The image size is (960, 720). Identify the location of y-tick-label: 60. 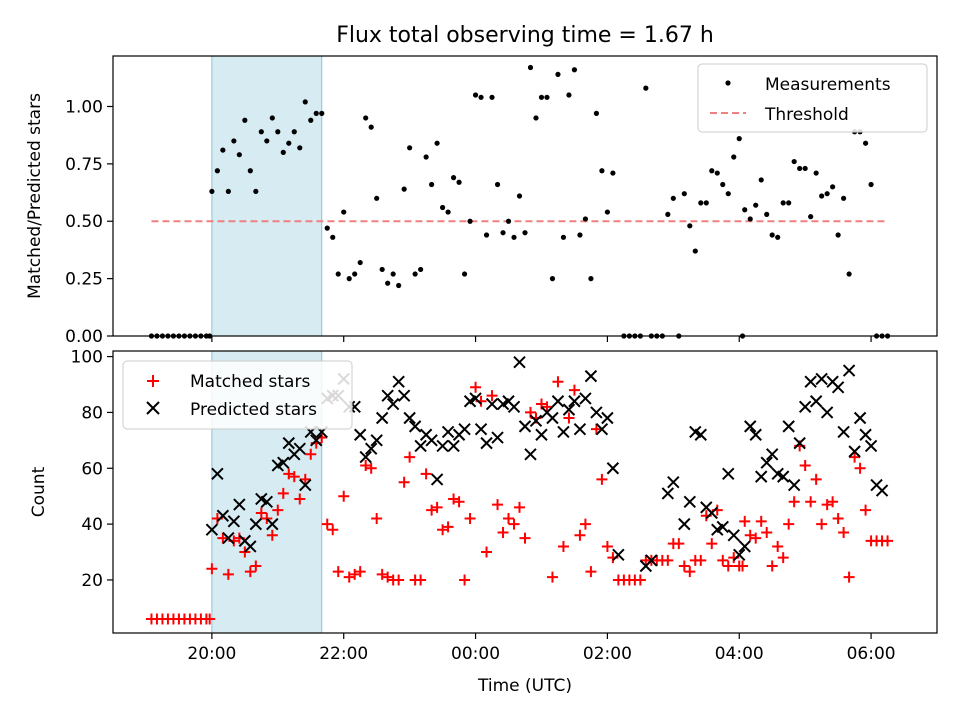
(92, 469).